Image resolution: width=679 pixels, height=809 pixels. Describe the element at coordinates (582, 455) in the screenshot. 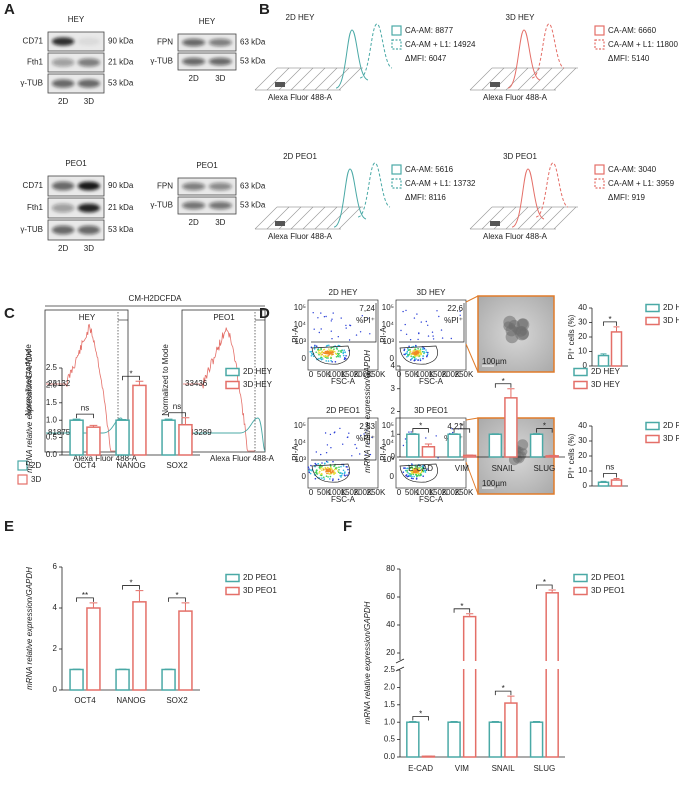

I see `y-tick-label: 20` at that location.